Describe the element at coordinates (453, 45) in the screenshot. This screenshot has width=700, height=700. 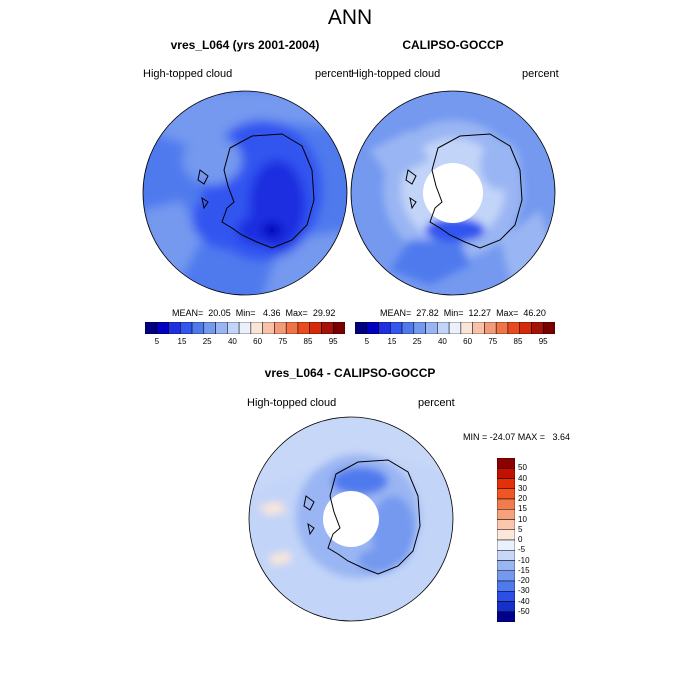
I see `panel2-title: CALIPSO-GOCCP` at that location.